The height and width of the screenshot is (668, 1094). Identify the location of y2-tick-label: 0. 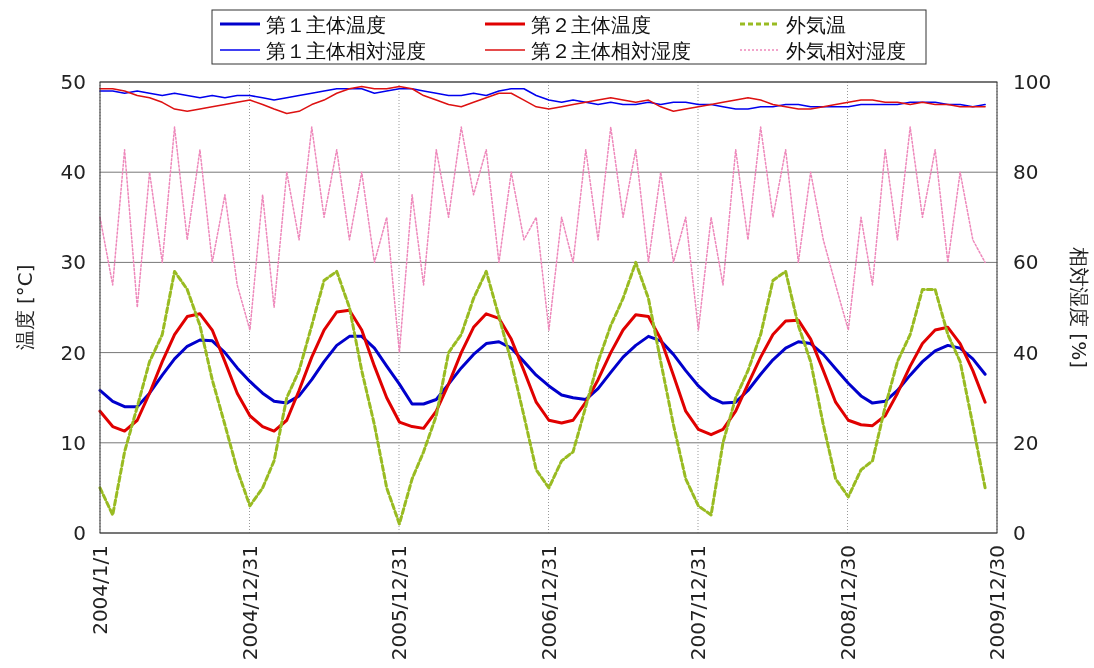
(1019, 533).